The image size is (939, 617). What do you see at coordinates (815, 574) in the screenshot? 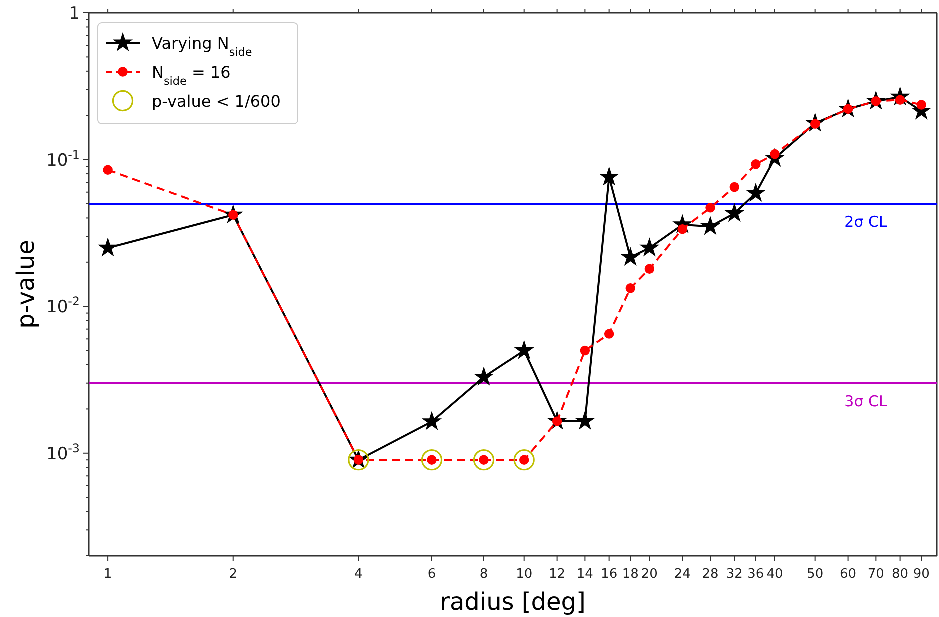
I see `x-tick-label: 50` at bounding box center [815, 574].